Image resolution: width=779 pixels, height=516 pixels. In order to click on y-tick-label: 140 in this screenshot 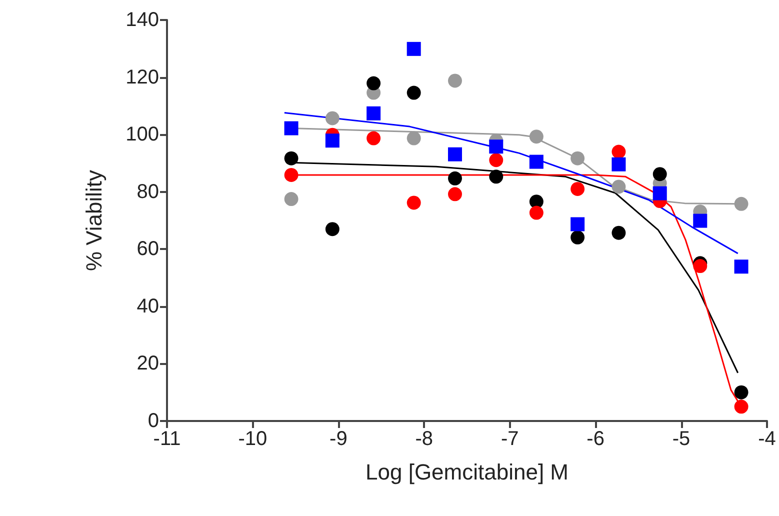, I will do `click(142, 20)`.